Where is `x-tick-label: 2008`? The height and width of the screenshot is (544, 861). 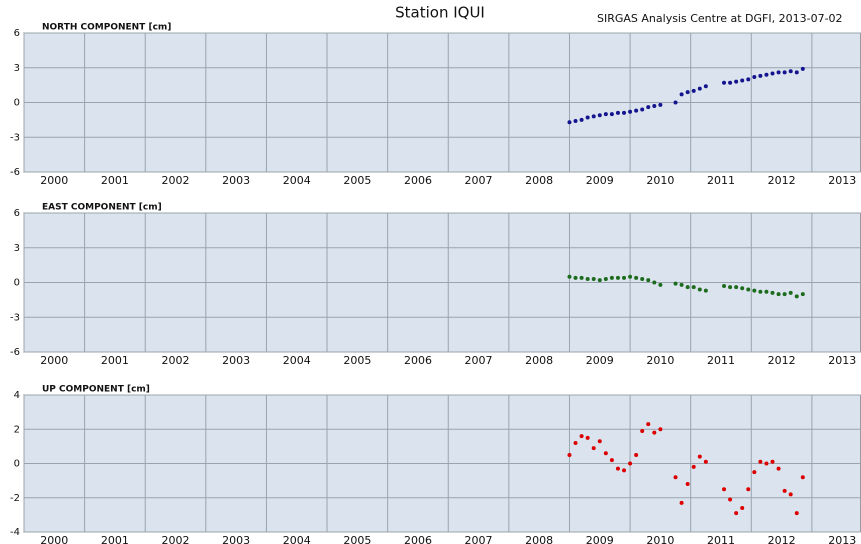
x-tick-label: 2008 is located at coordinates (539, 539).